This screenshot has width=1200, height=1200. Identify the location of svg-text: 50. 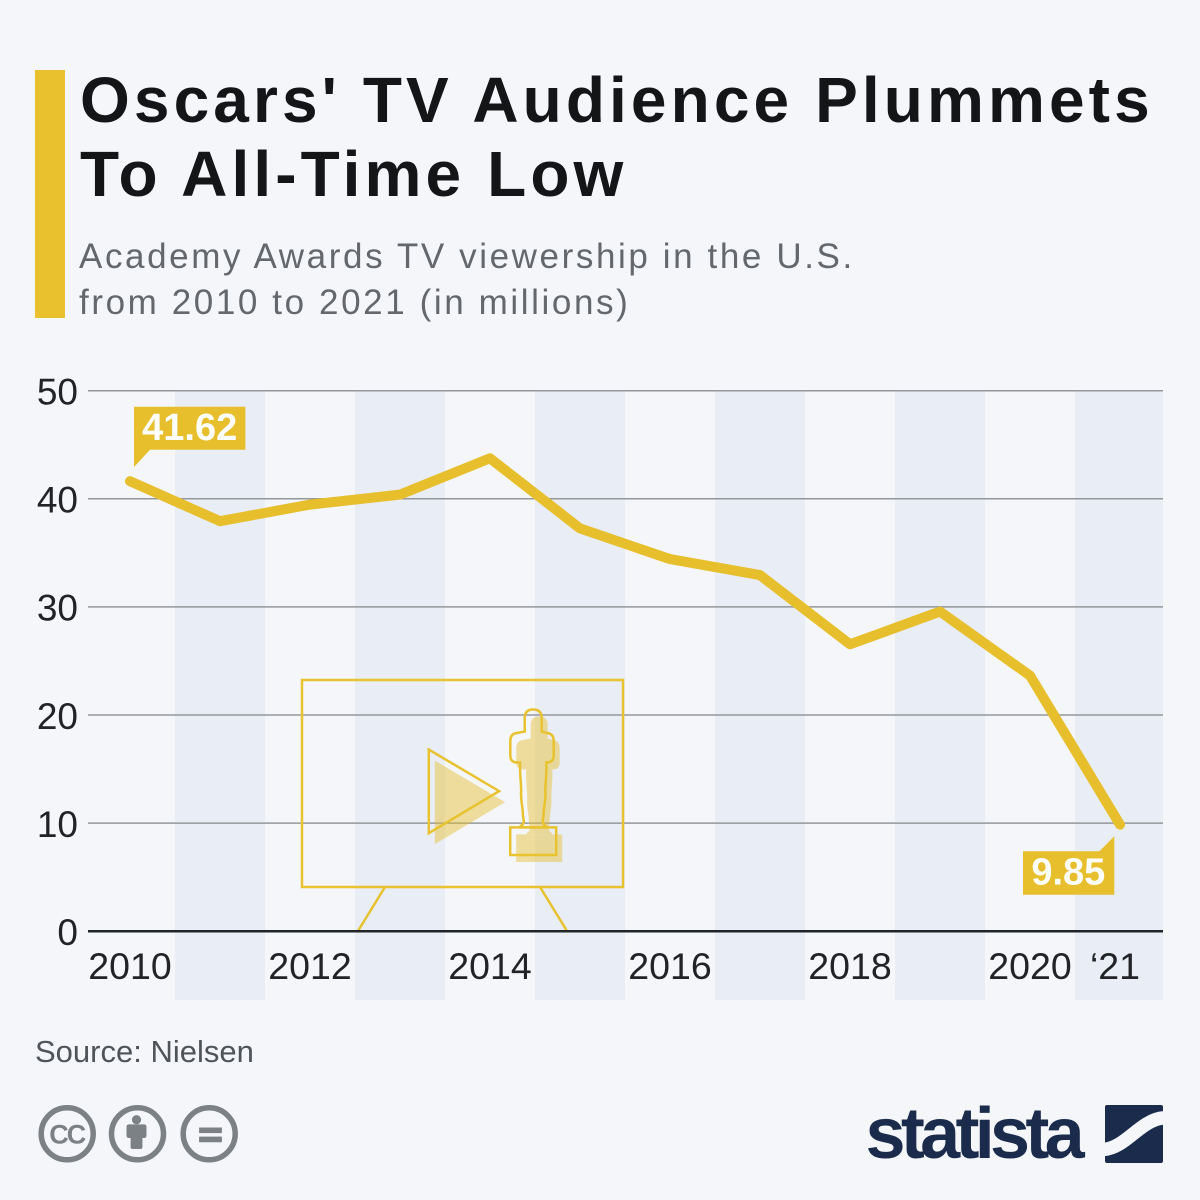
(57, 392).